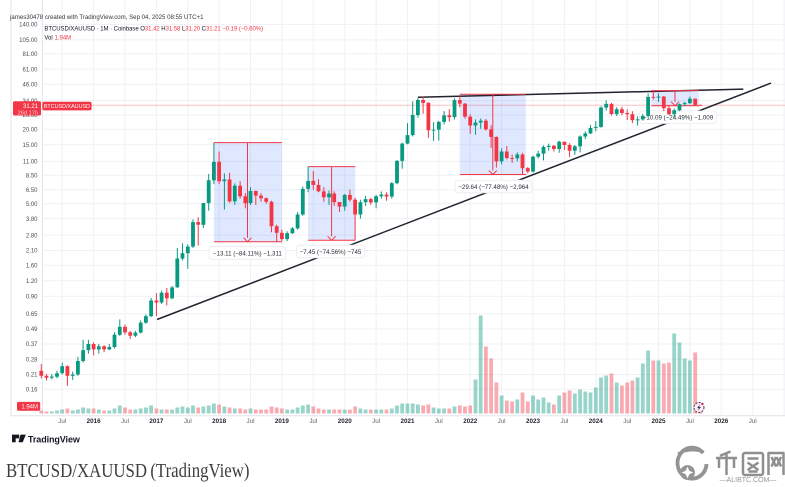  Describe the element at coordinates (30, 116) in the screenshot. I see `svg-text: 26.00` at that location.